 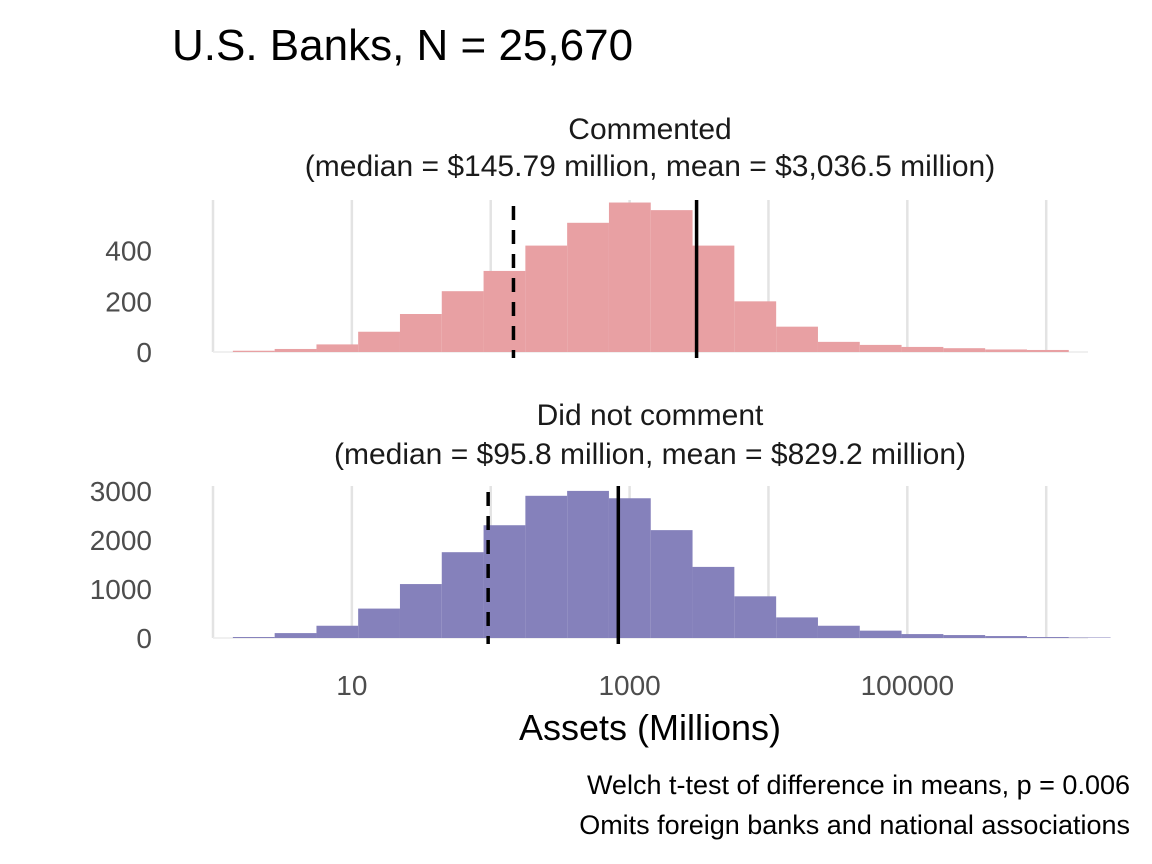 What do you see at coordinates (121, 540) in the screenshot?
I see `y-tick-label-did-not-comment: 2000` at bounding box center [121, 540].